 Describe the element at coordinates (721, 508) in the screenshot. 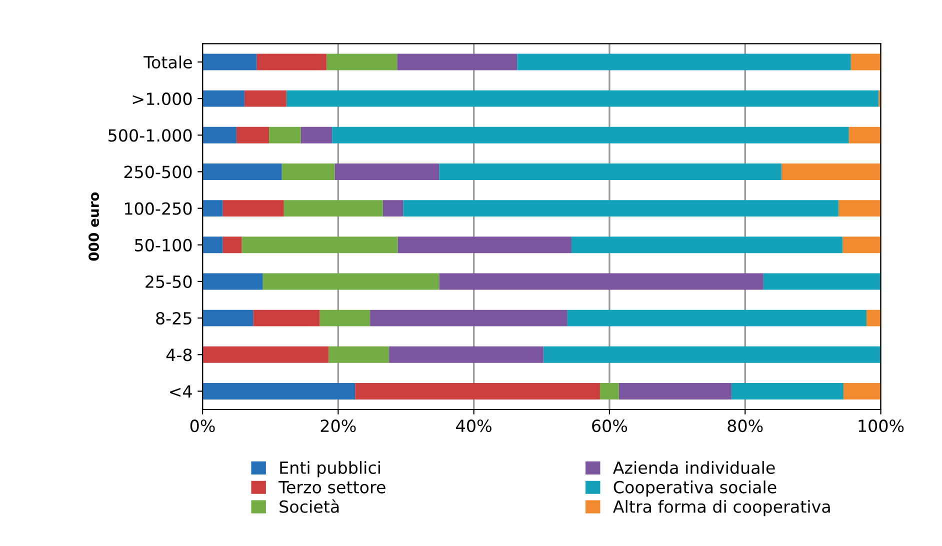

I see `legend-label: Altra forma di cooperativa` at that location.